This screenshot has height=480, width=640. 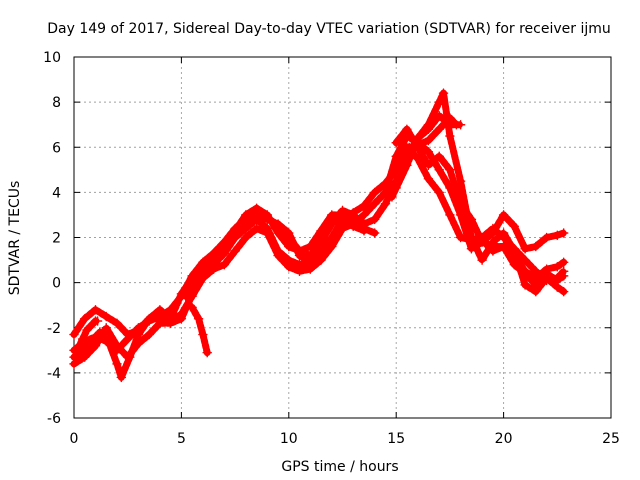 I want to click on x-tick-label: 5, so click(x=181, y=439).